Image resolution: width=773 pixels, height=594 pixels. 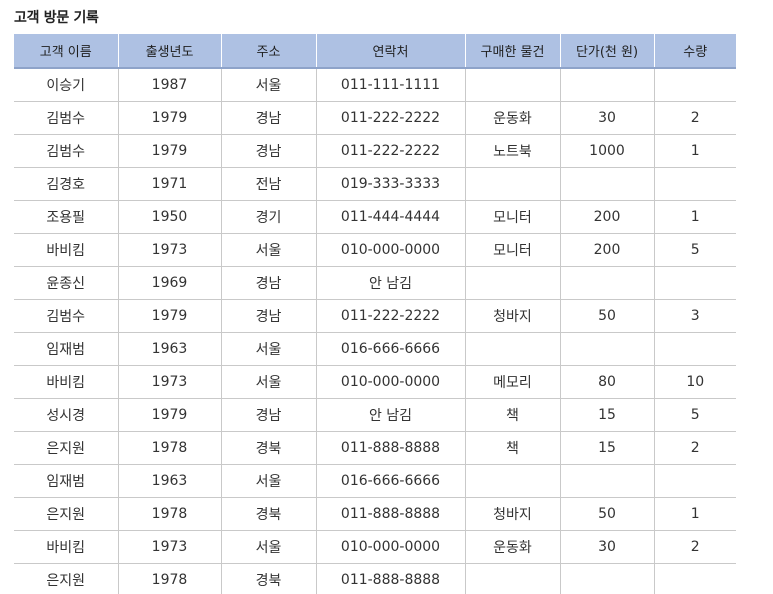 I want to click on cell-quantity: 3, so click(x=694, y=316).